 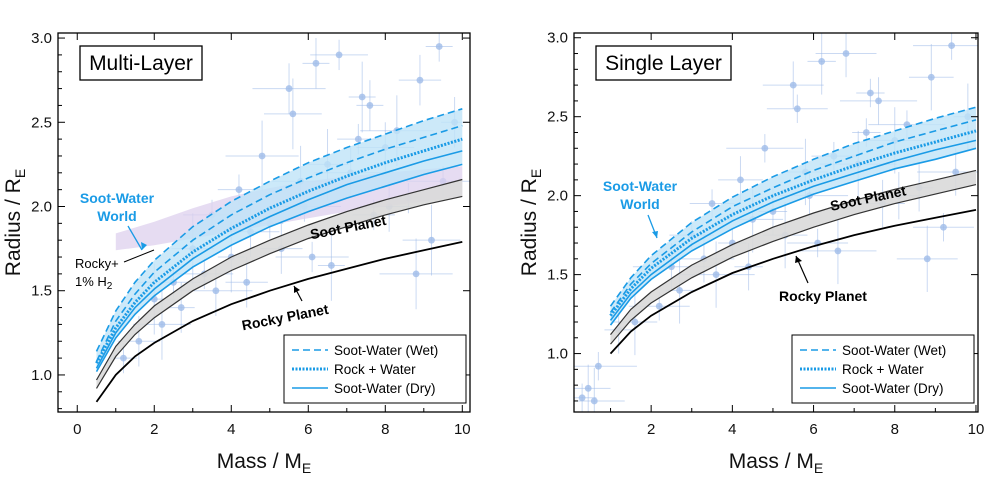 What do you see at coordinates (536, 173) in the screenshot?
I see `y-axis-title-subscript: E` at bounding box center [536, 173].